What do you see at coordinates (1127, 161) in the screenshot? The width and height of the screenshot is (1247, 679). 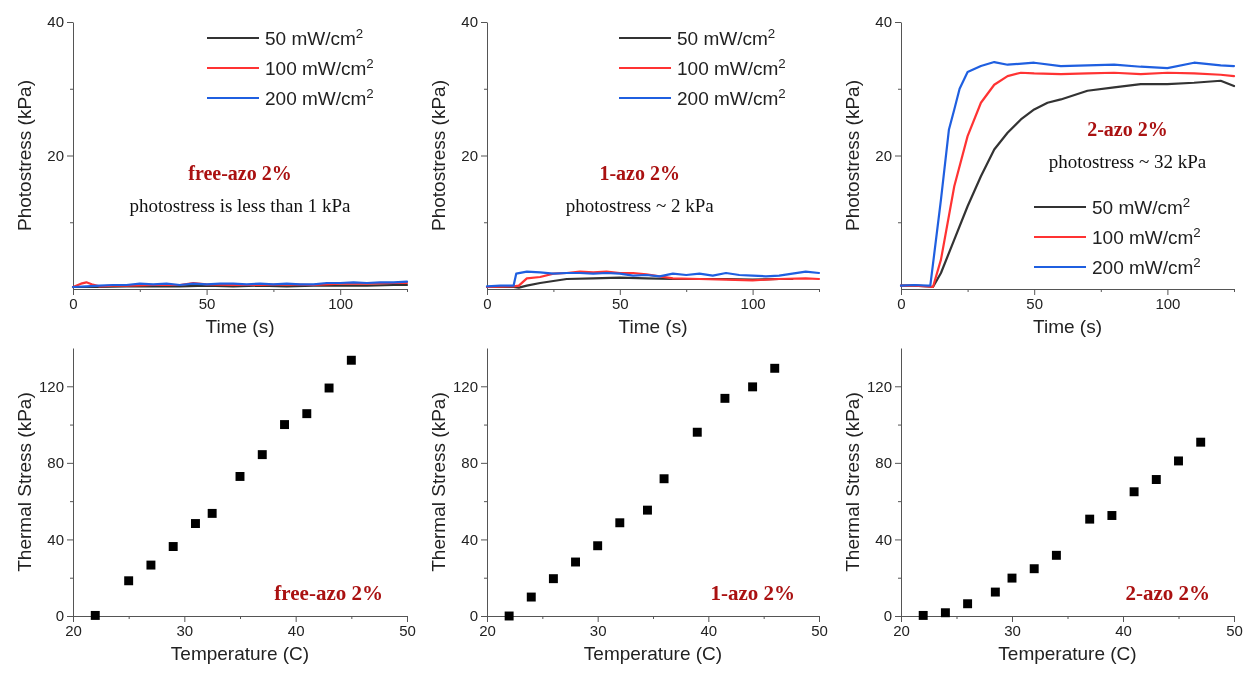 I see `annotation: photostress ~ 32 kPa` at bounding box center [1127, 161].